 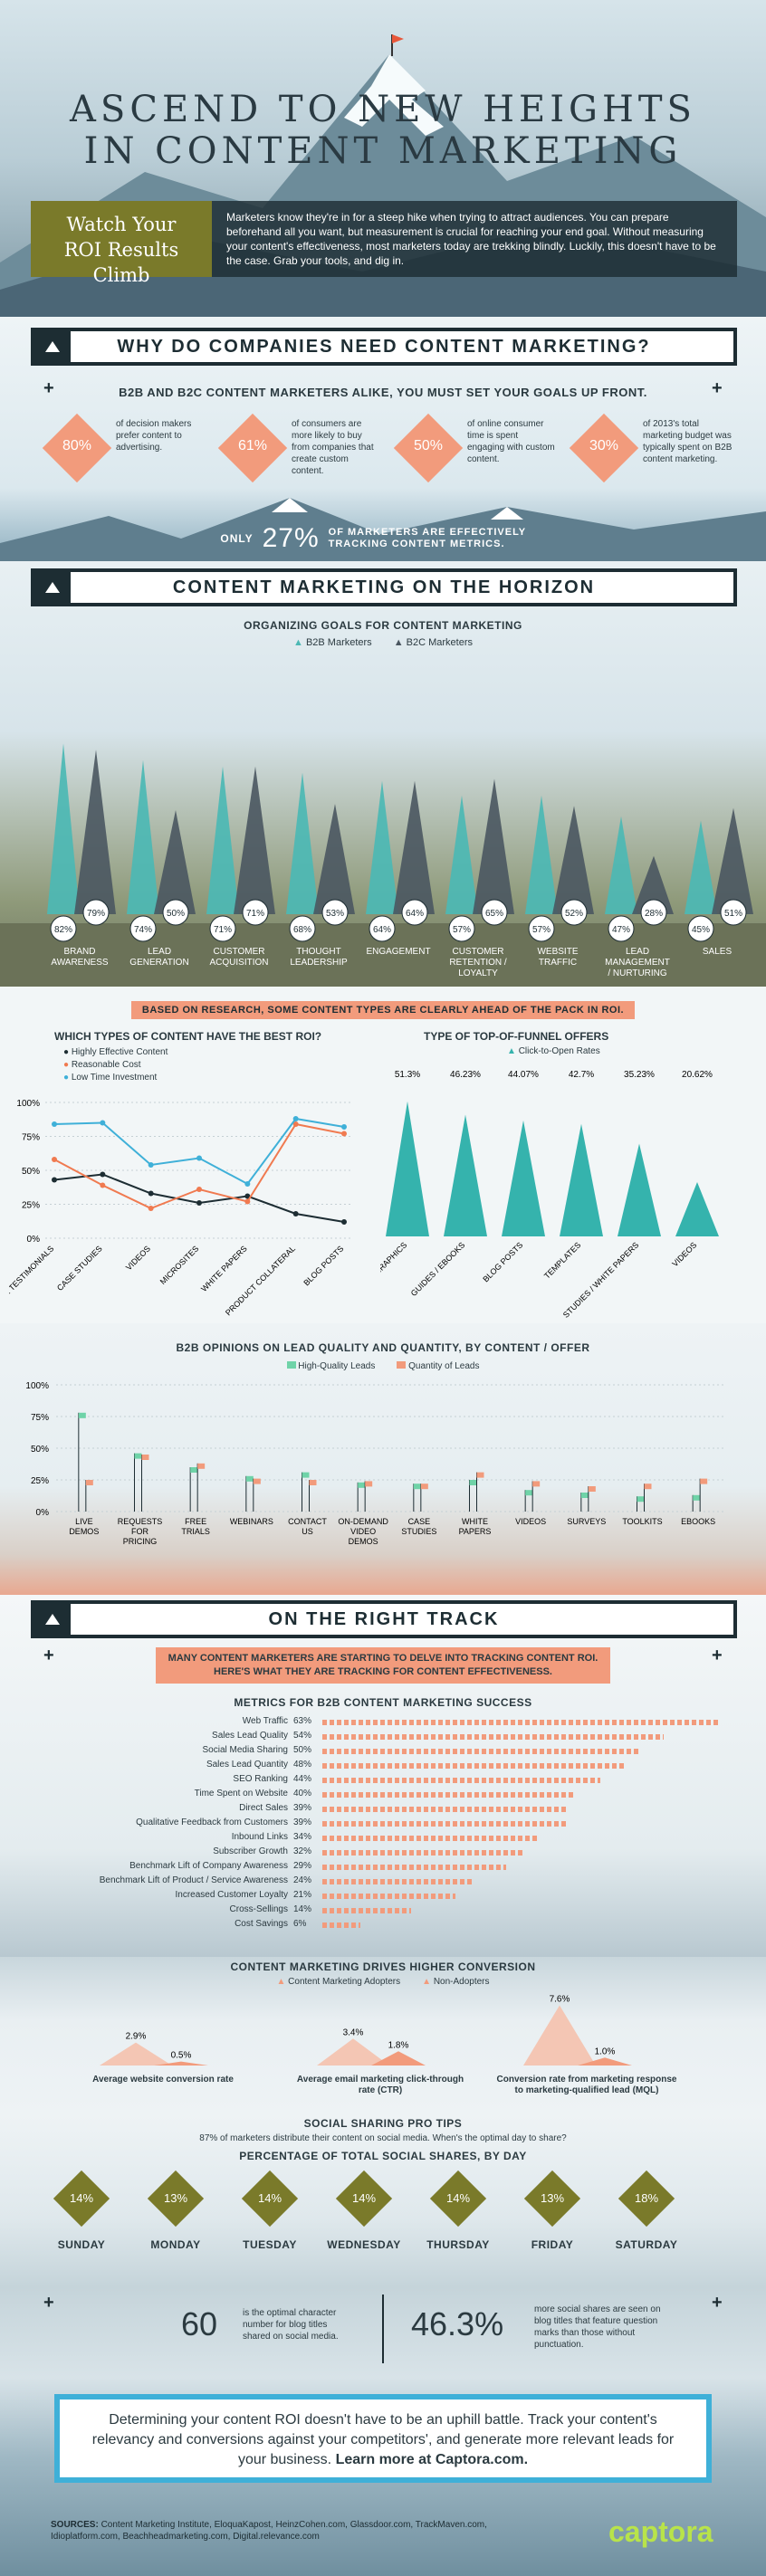 I want to click on metric-label: Inbound Links, so click(x=259, y=1837).